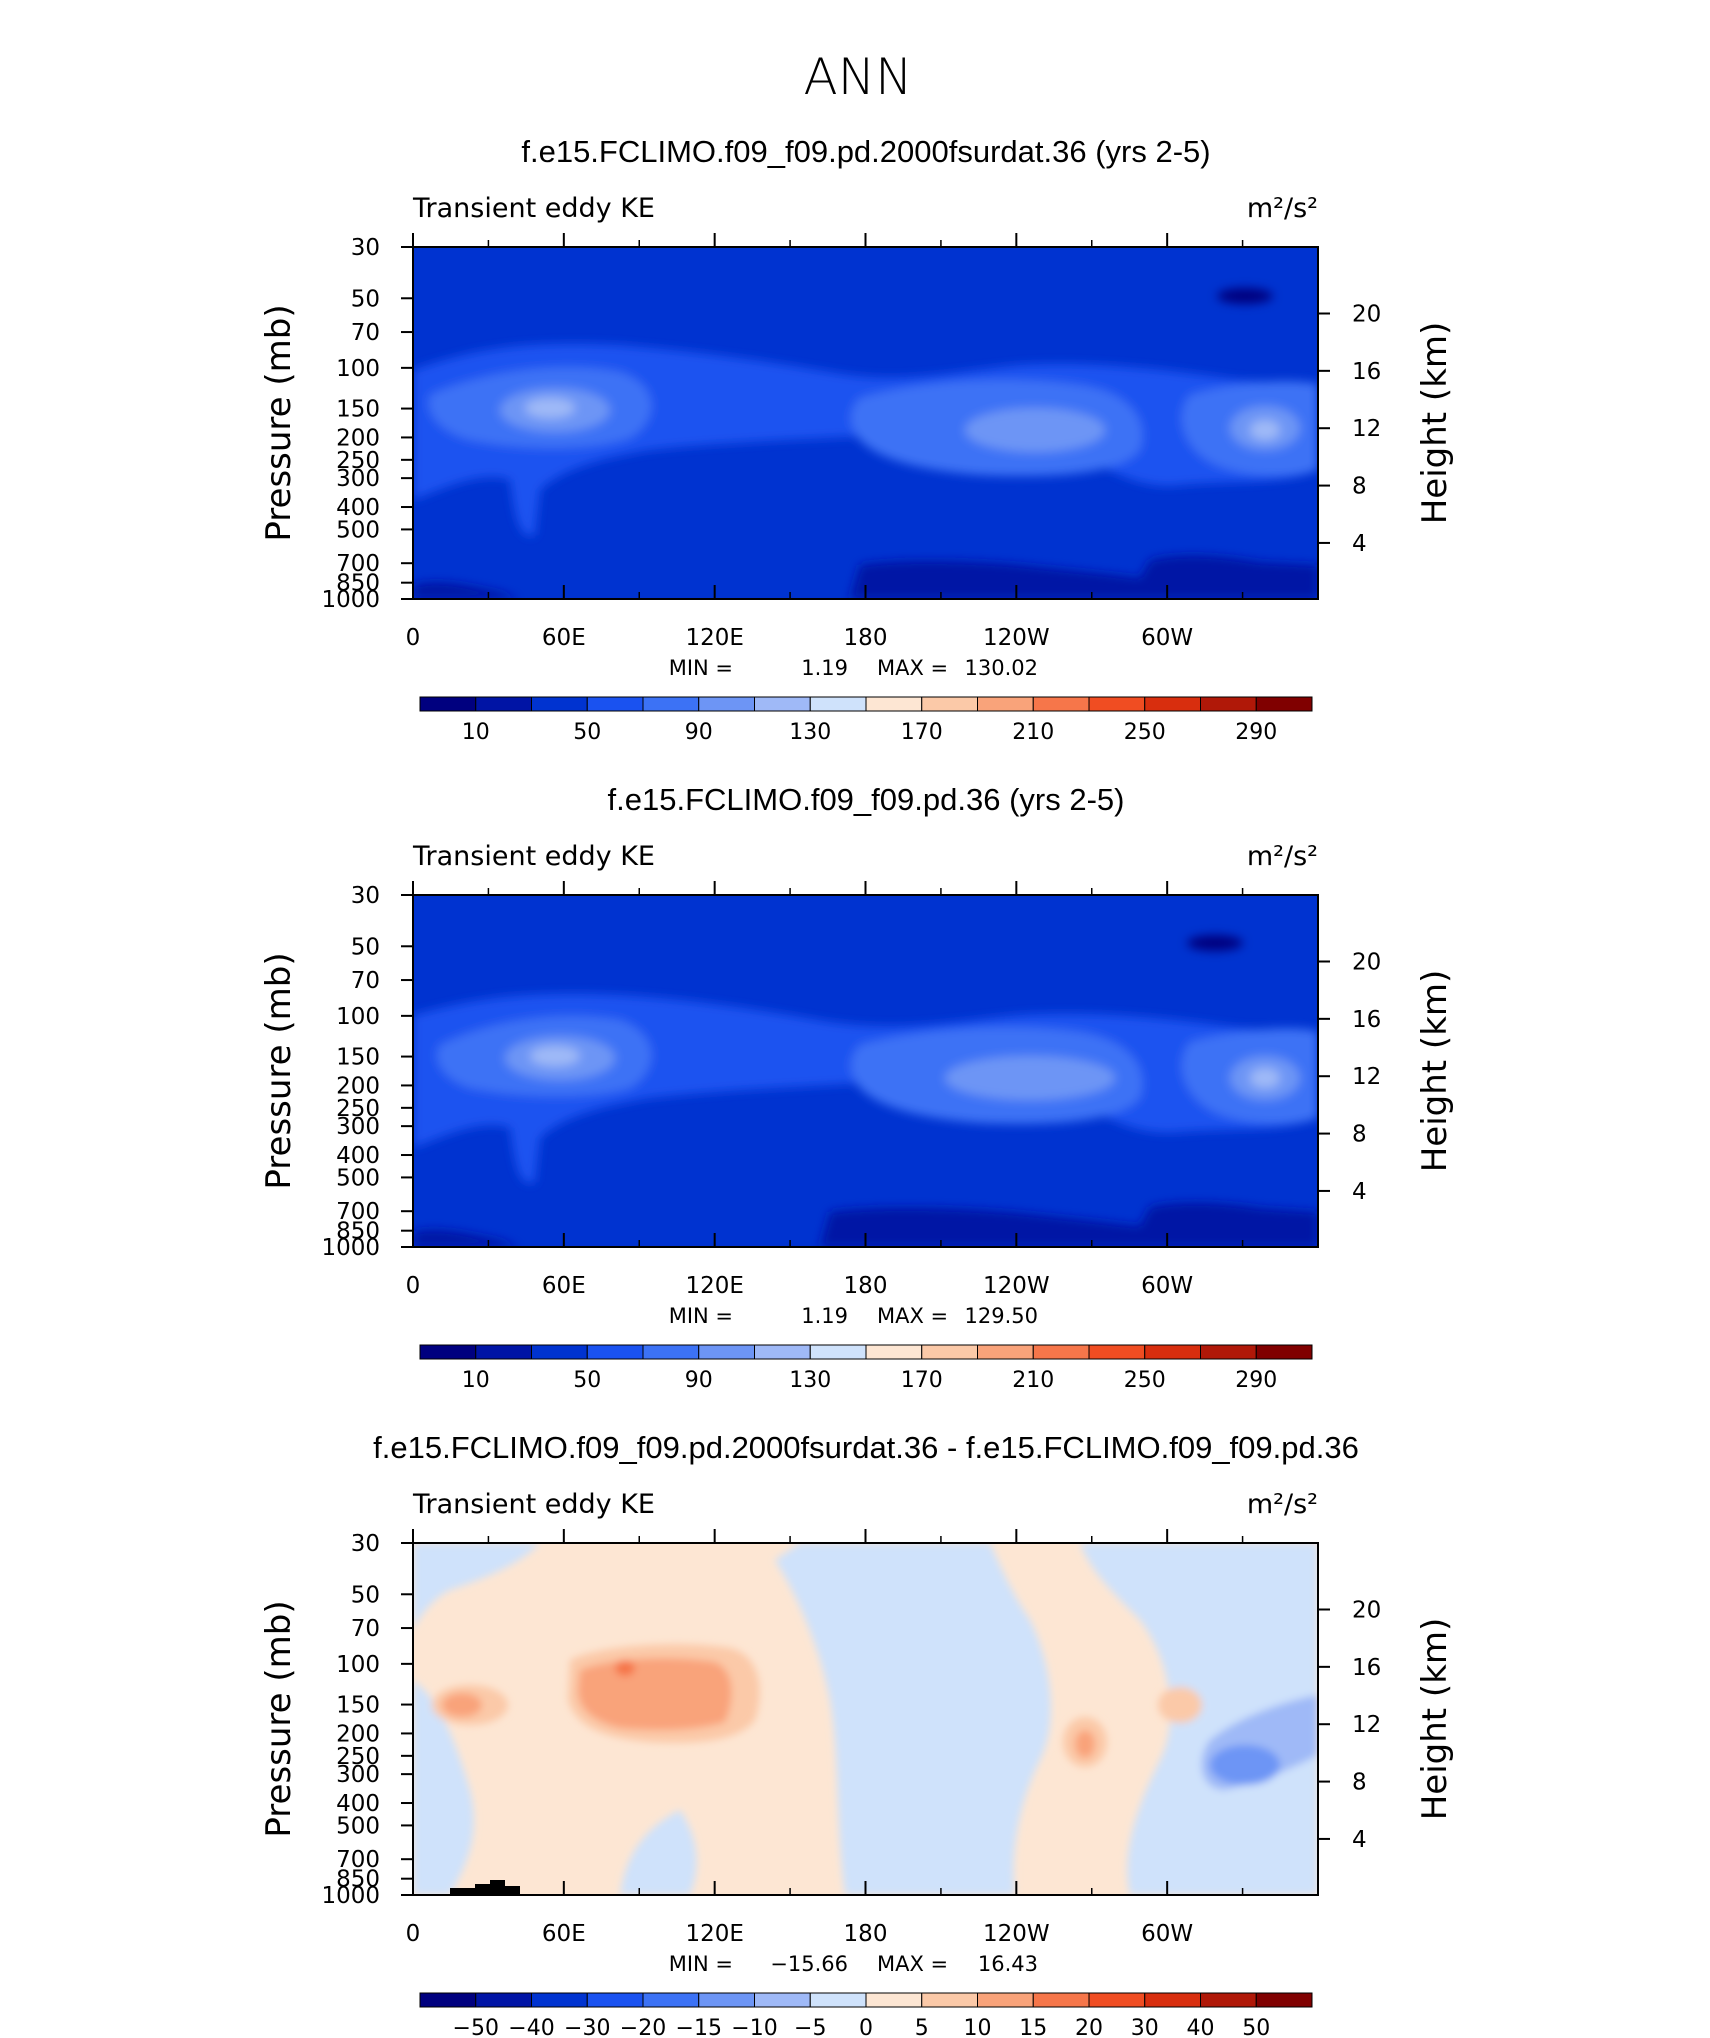  Describe the element at coordinates (625, 1668) in the screenshot. I see `field-pos-max` at that location.